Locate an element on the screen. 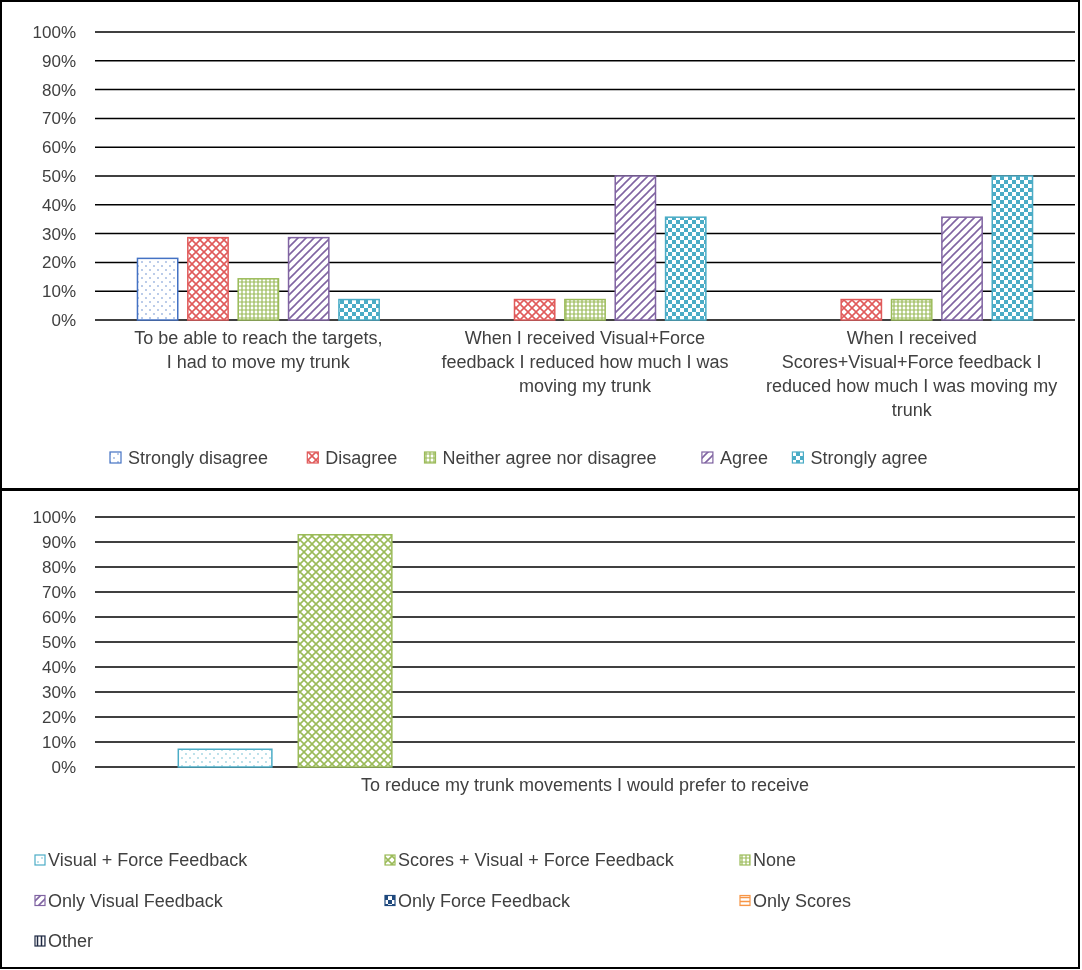 This screenshot has height=970, width=1082. legend-label: Strongly disagree is located at coordinates (198, 458).